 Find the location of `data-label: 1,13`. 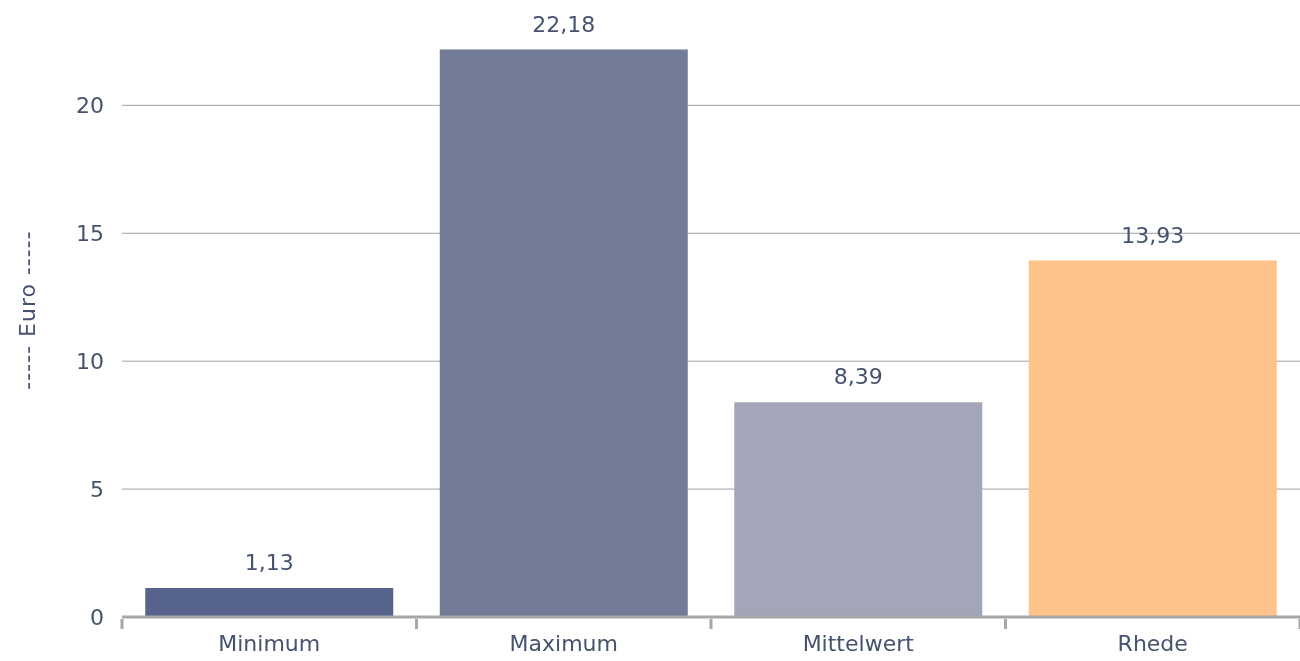

data-label: 1,13 is located at coordinates (269, 563).